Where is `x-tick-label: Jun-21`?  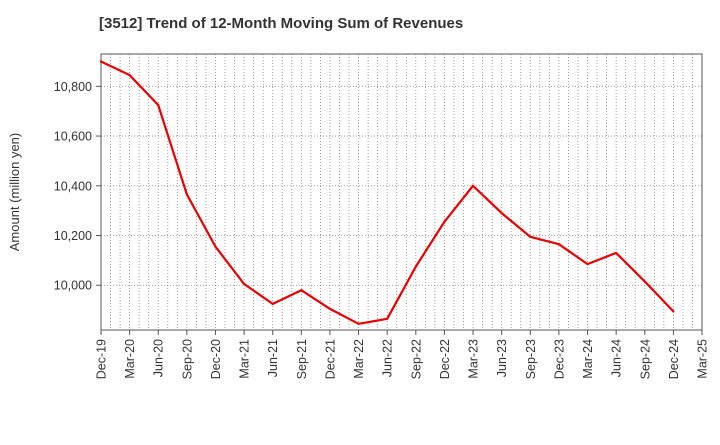 x-tick-label: Jun-21 is located at coordinates (273, 358).